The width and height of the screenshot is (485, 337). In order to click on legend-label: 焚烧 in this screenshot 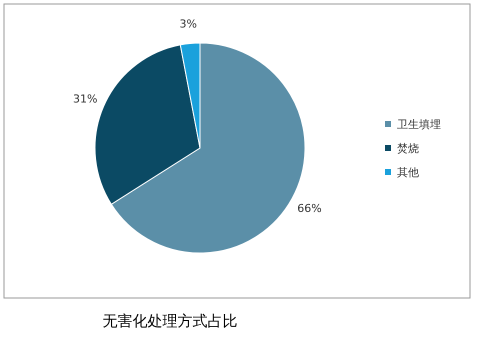, I will do `click(408, 148)`.